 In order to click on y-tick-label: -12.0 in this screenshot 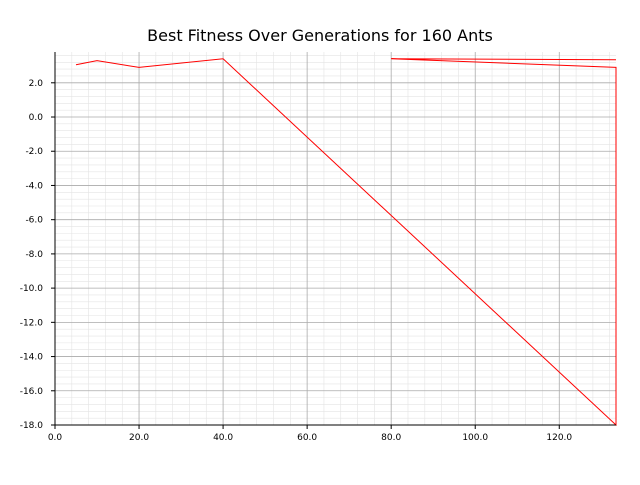, I will do `click(32, 323)`.